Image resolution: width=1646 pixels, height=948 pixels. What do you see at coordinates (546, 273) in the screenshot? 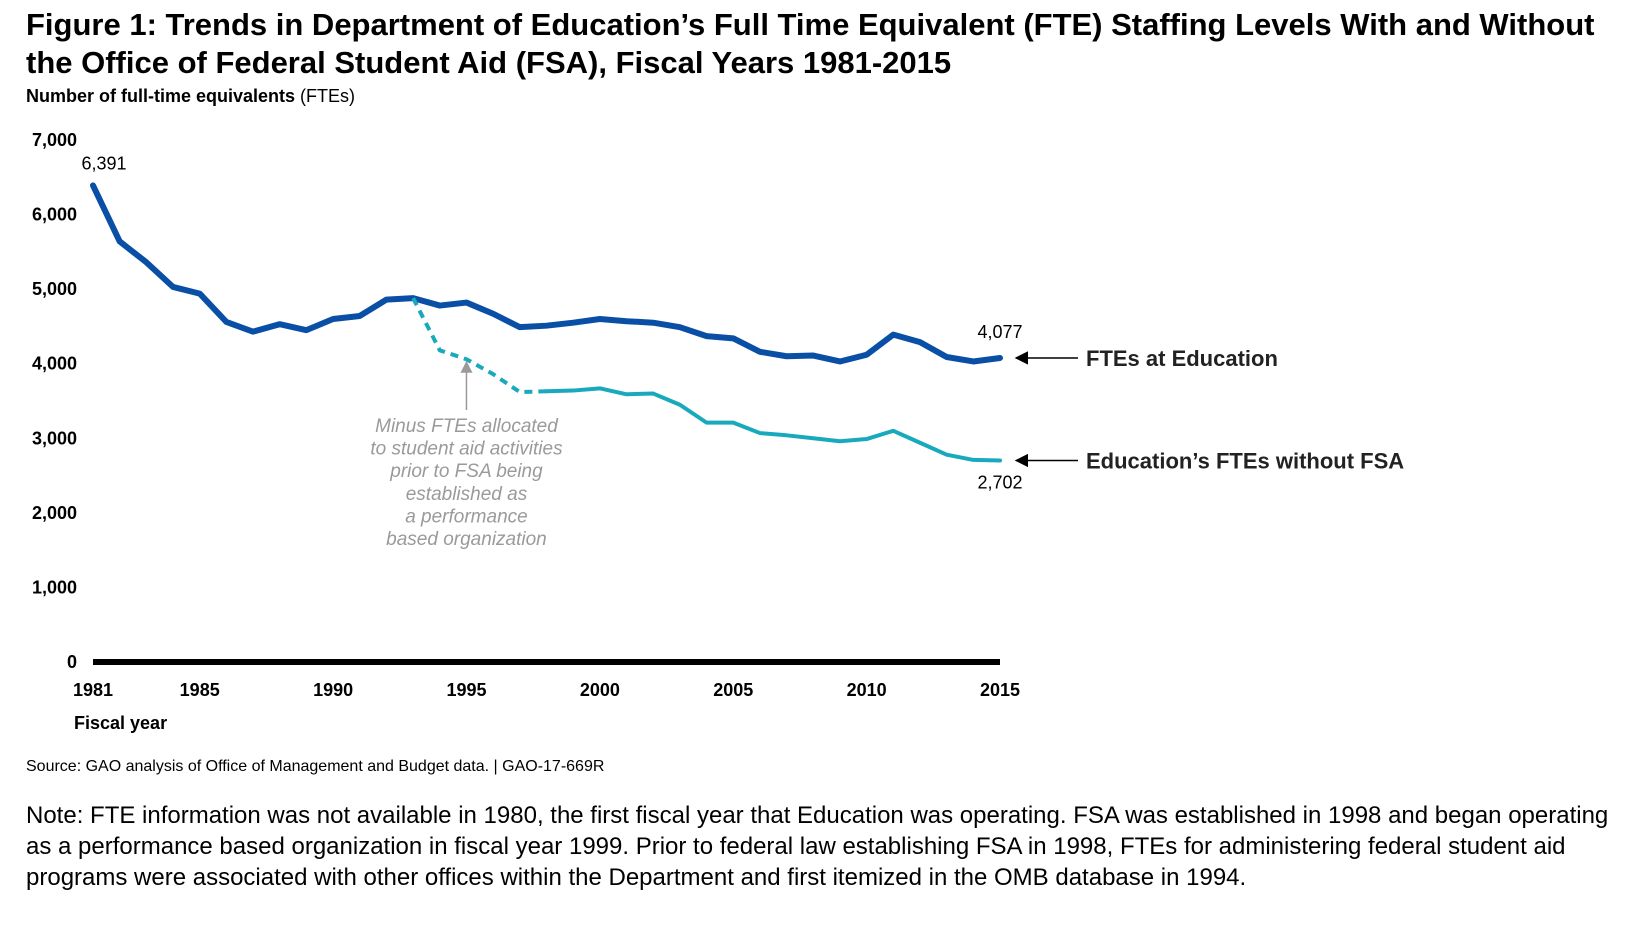
I see `series-line-with-fsa` at bounding box center [546, 273].